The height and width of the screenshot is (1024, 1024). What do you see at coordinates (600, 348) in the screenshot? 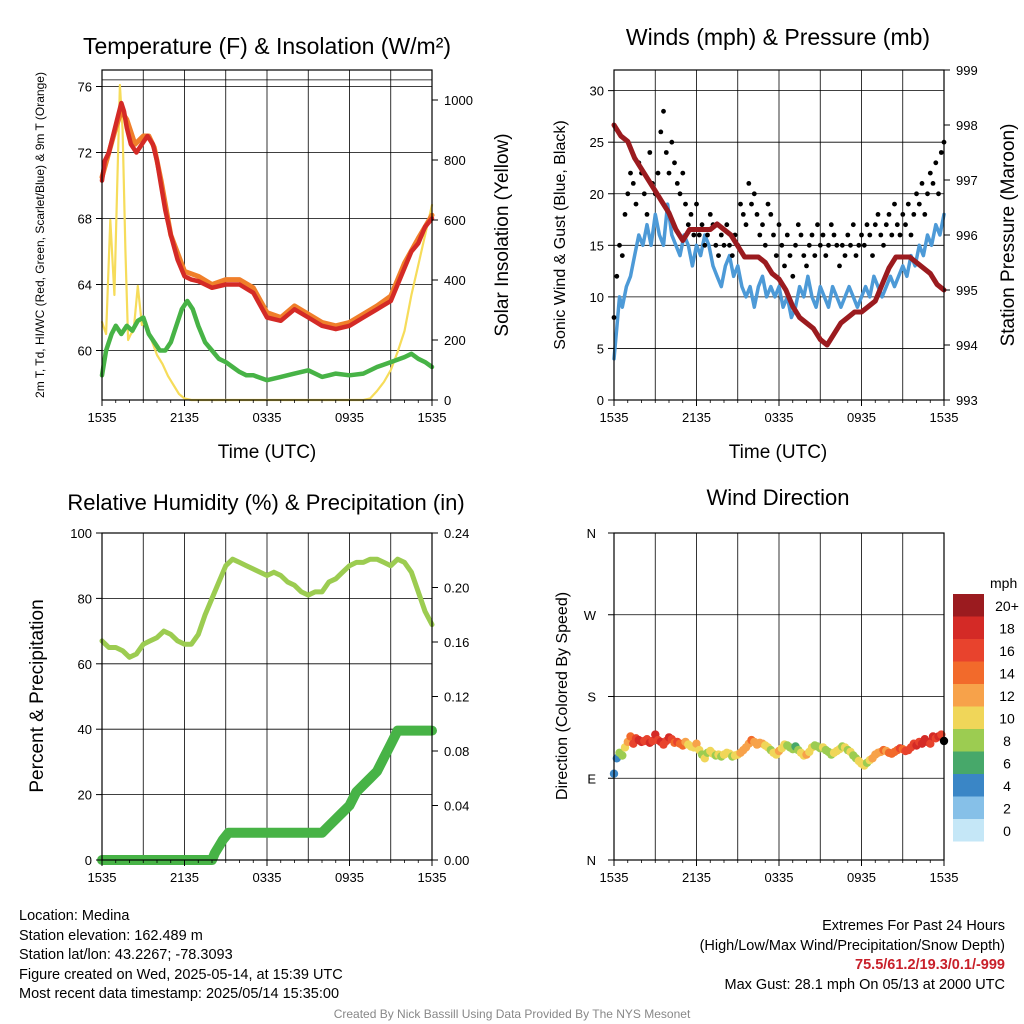
I see `y-tick-label: 5` at bounding box center [600, 348].